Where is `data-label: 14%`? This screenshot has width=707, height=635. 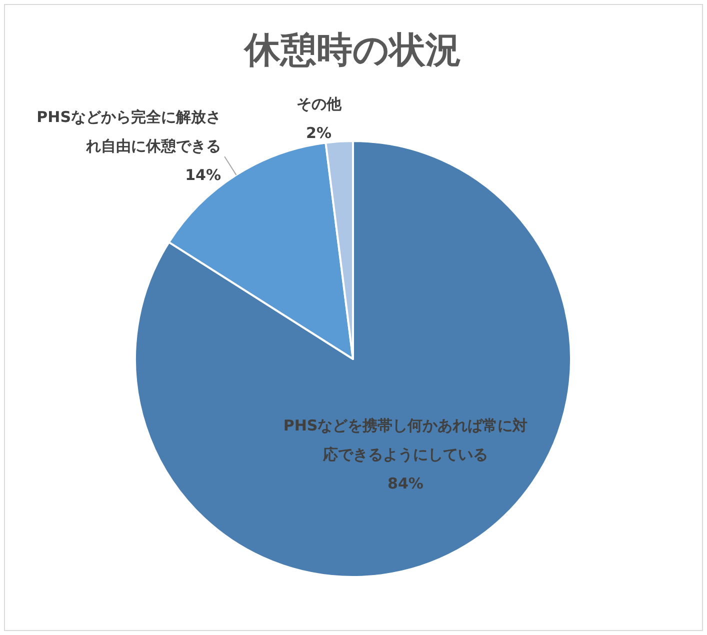
data-label: 14% is located at coordinates (203, 175).